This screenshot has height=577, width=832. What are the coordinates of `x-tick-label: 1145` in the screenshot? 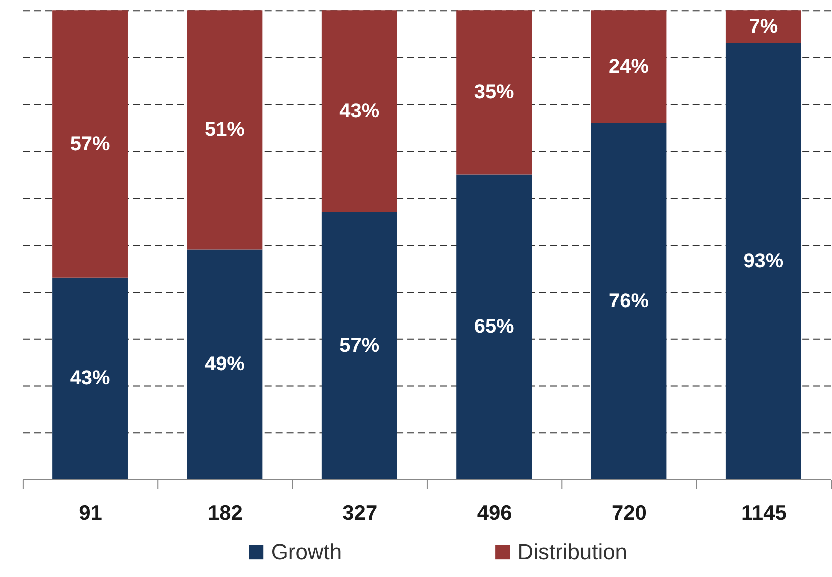 It's located at (764, 513).